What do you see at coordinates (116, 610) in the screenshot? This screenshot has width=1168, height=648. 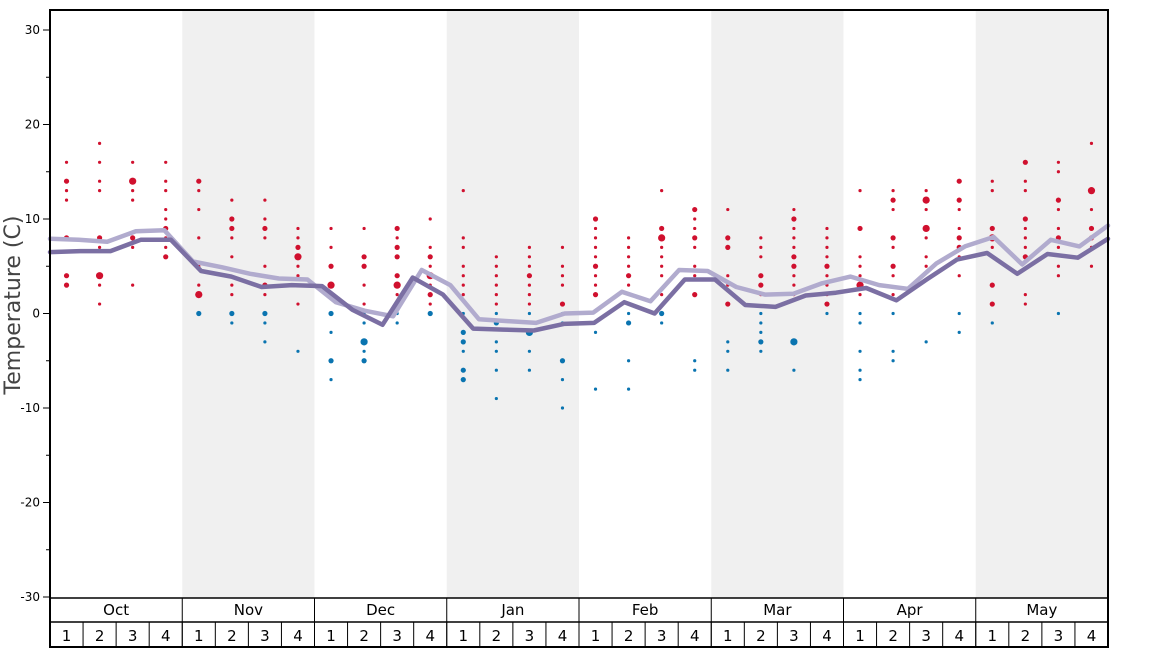 I see `month-label: Oct` at bounding box center [116, 610].